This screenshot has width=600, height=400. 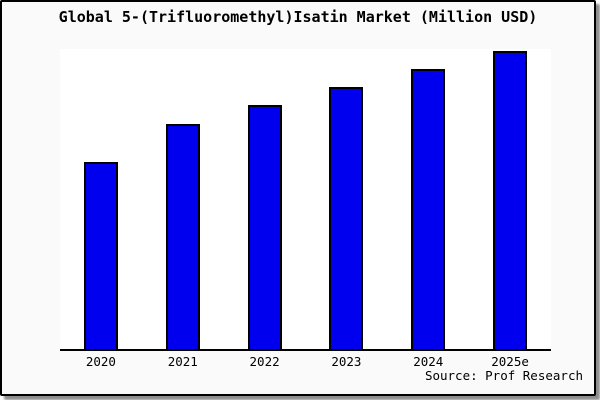 What do you see at coordinates (100, 361) in the screenshot?
I see `x-axis-label-2020: 2020` at bounding box center [100, 361].